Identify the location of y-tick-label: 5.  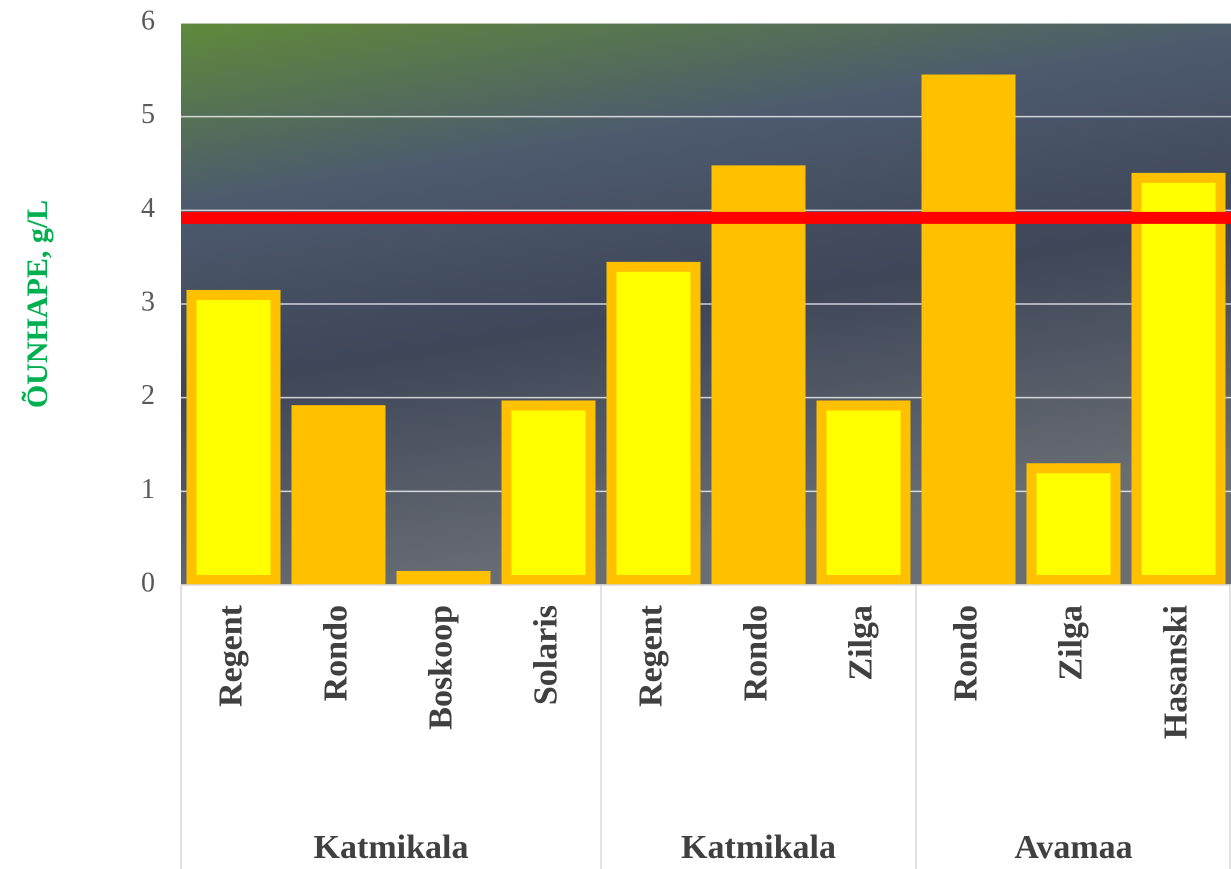
(148, 114).